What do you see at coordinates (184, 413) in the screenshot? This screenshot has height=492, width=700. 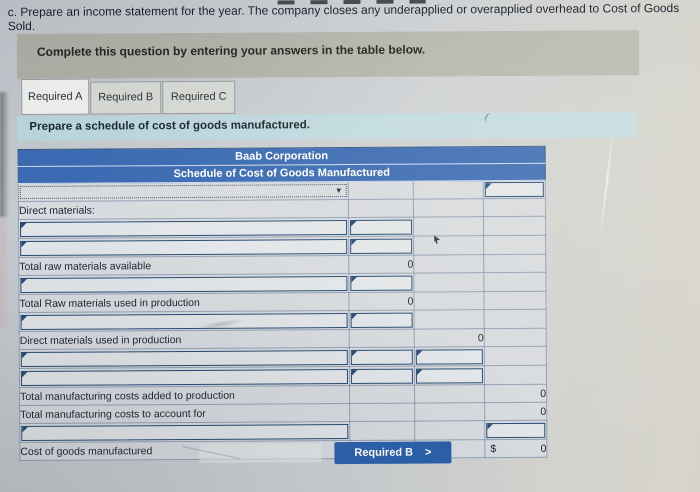 I see `row-label: Total manufacturing costs to account for` at bounding box center [184, 413].